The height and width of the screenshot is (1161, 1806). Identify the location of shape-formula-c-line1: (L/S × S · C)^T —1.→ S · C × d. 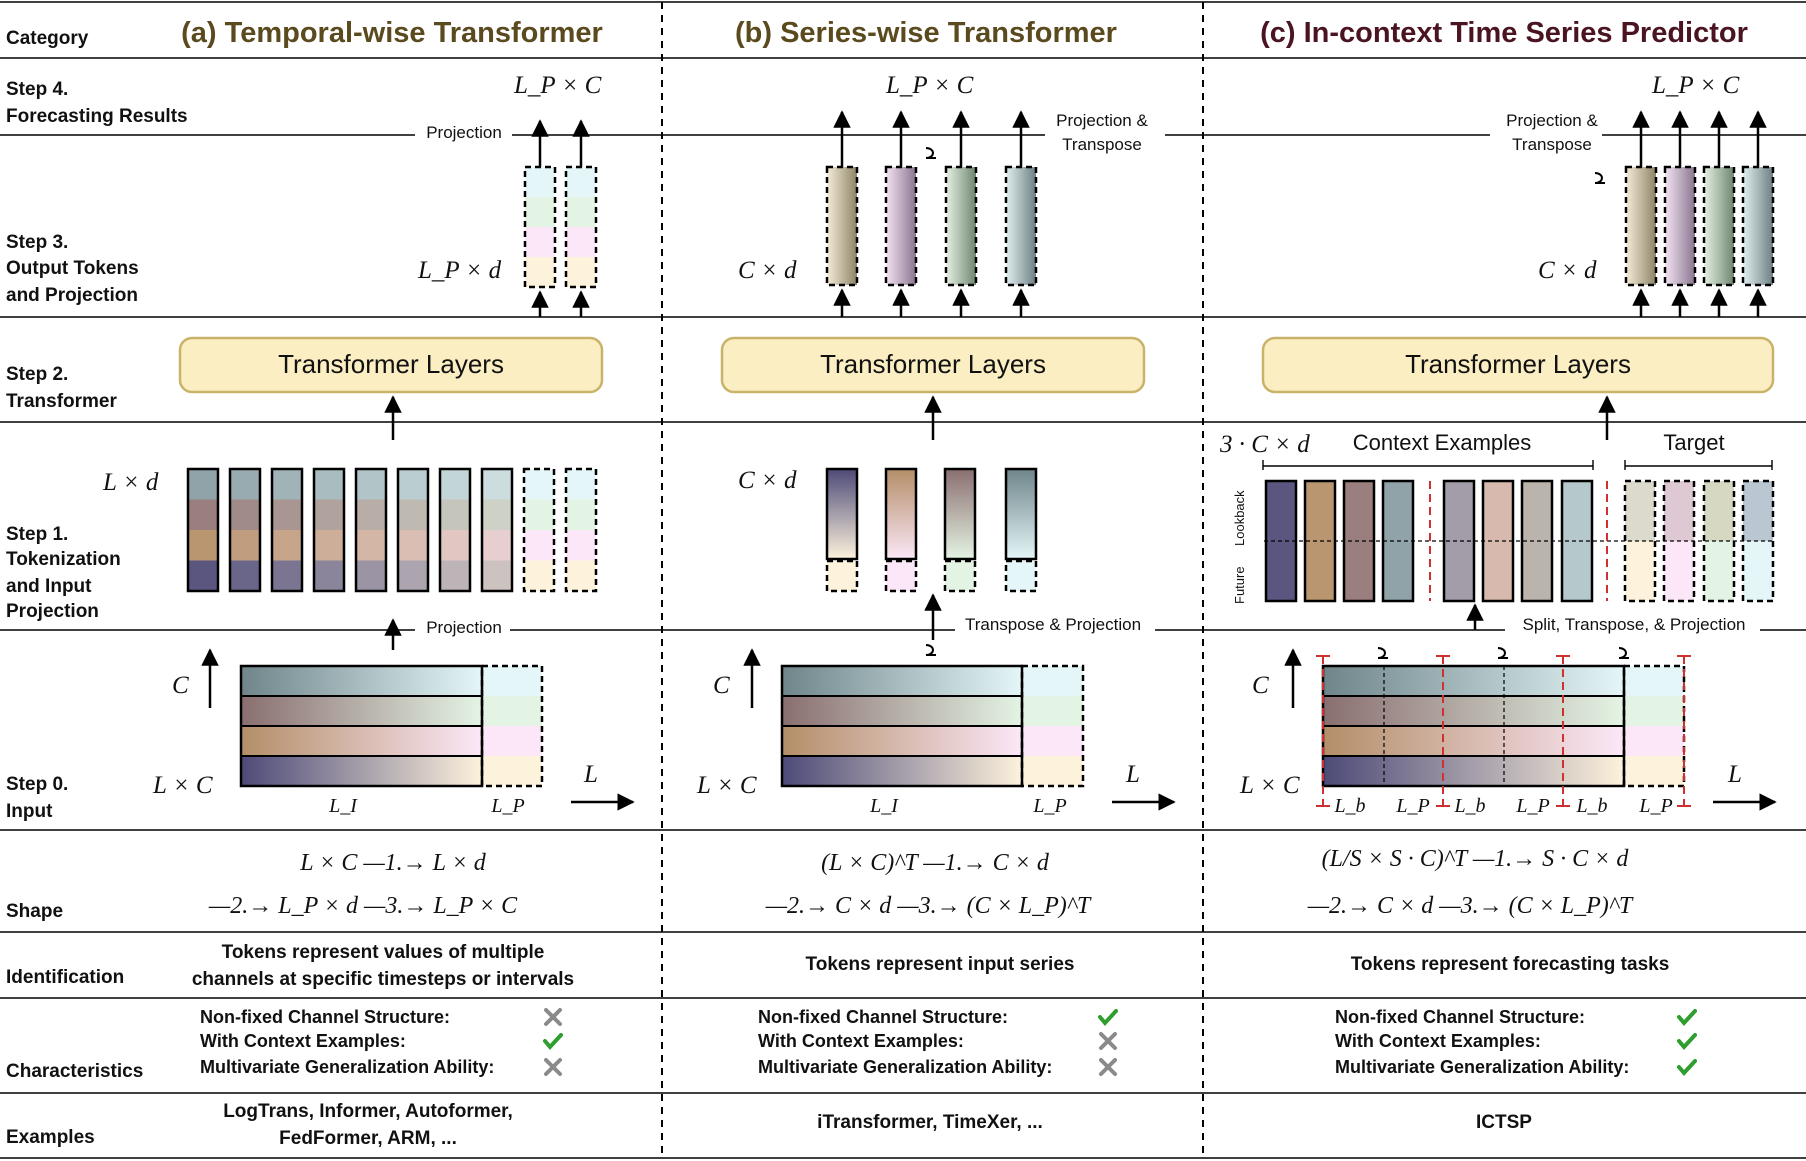
(1476, 859).